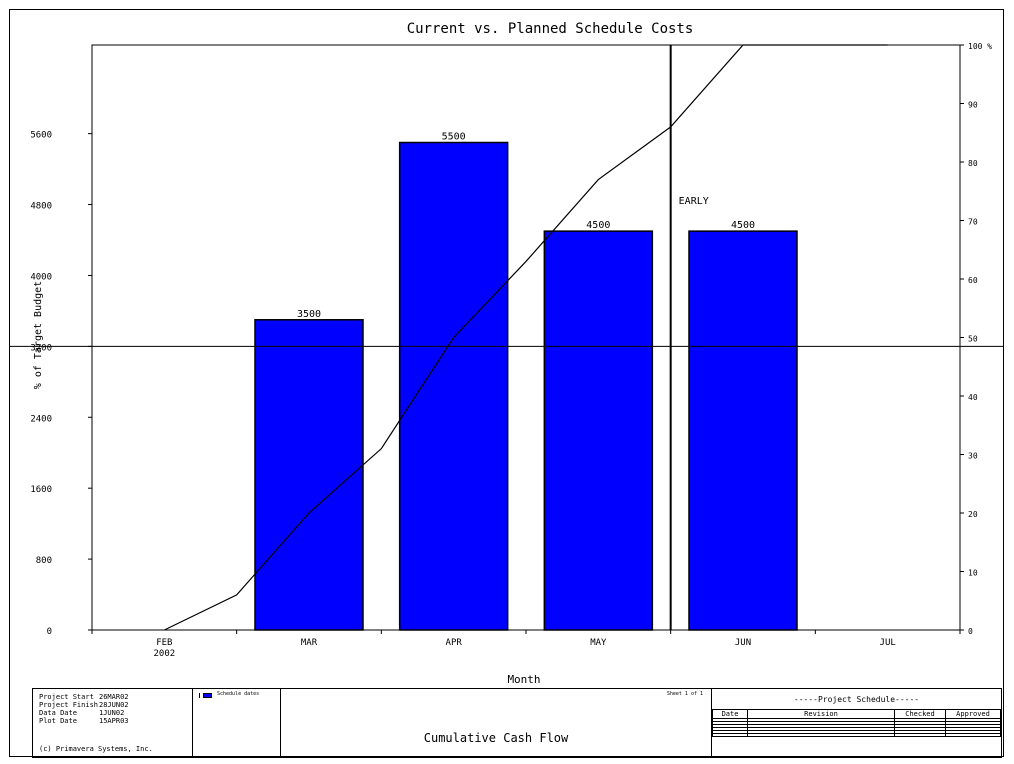  Describe the element at coordinates (694, 201) in the screenshot. I see `data-date-label: EARLY` at that location.